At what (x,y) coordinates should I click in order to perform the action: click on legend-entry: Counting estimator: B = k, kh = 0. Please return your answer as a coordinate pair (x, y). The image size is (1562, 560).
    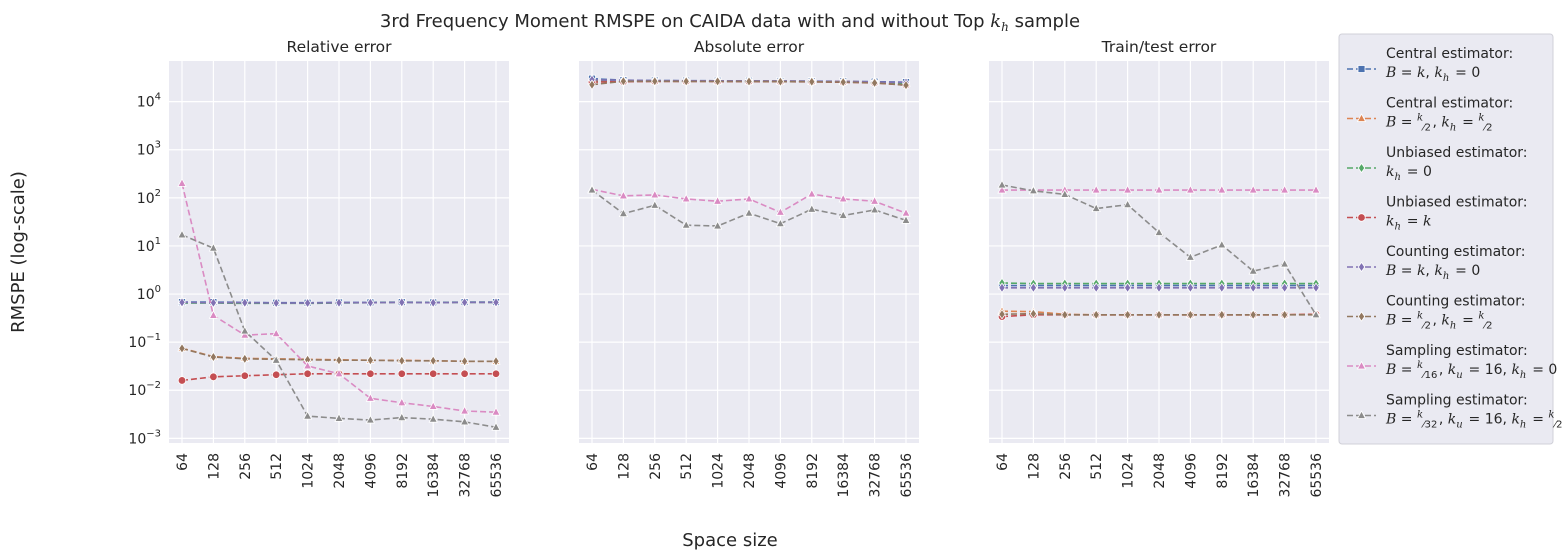
    Looking at the image, I should click on (1436, 263).